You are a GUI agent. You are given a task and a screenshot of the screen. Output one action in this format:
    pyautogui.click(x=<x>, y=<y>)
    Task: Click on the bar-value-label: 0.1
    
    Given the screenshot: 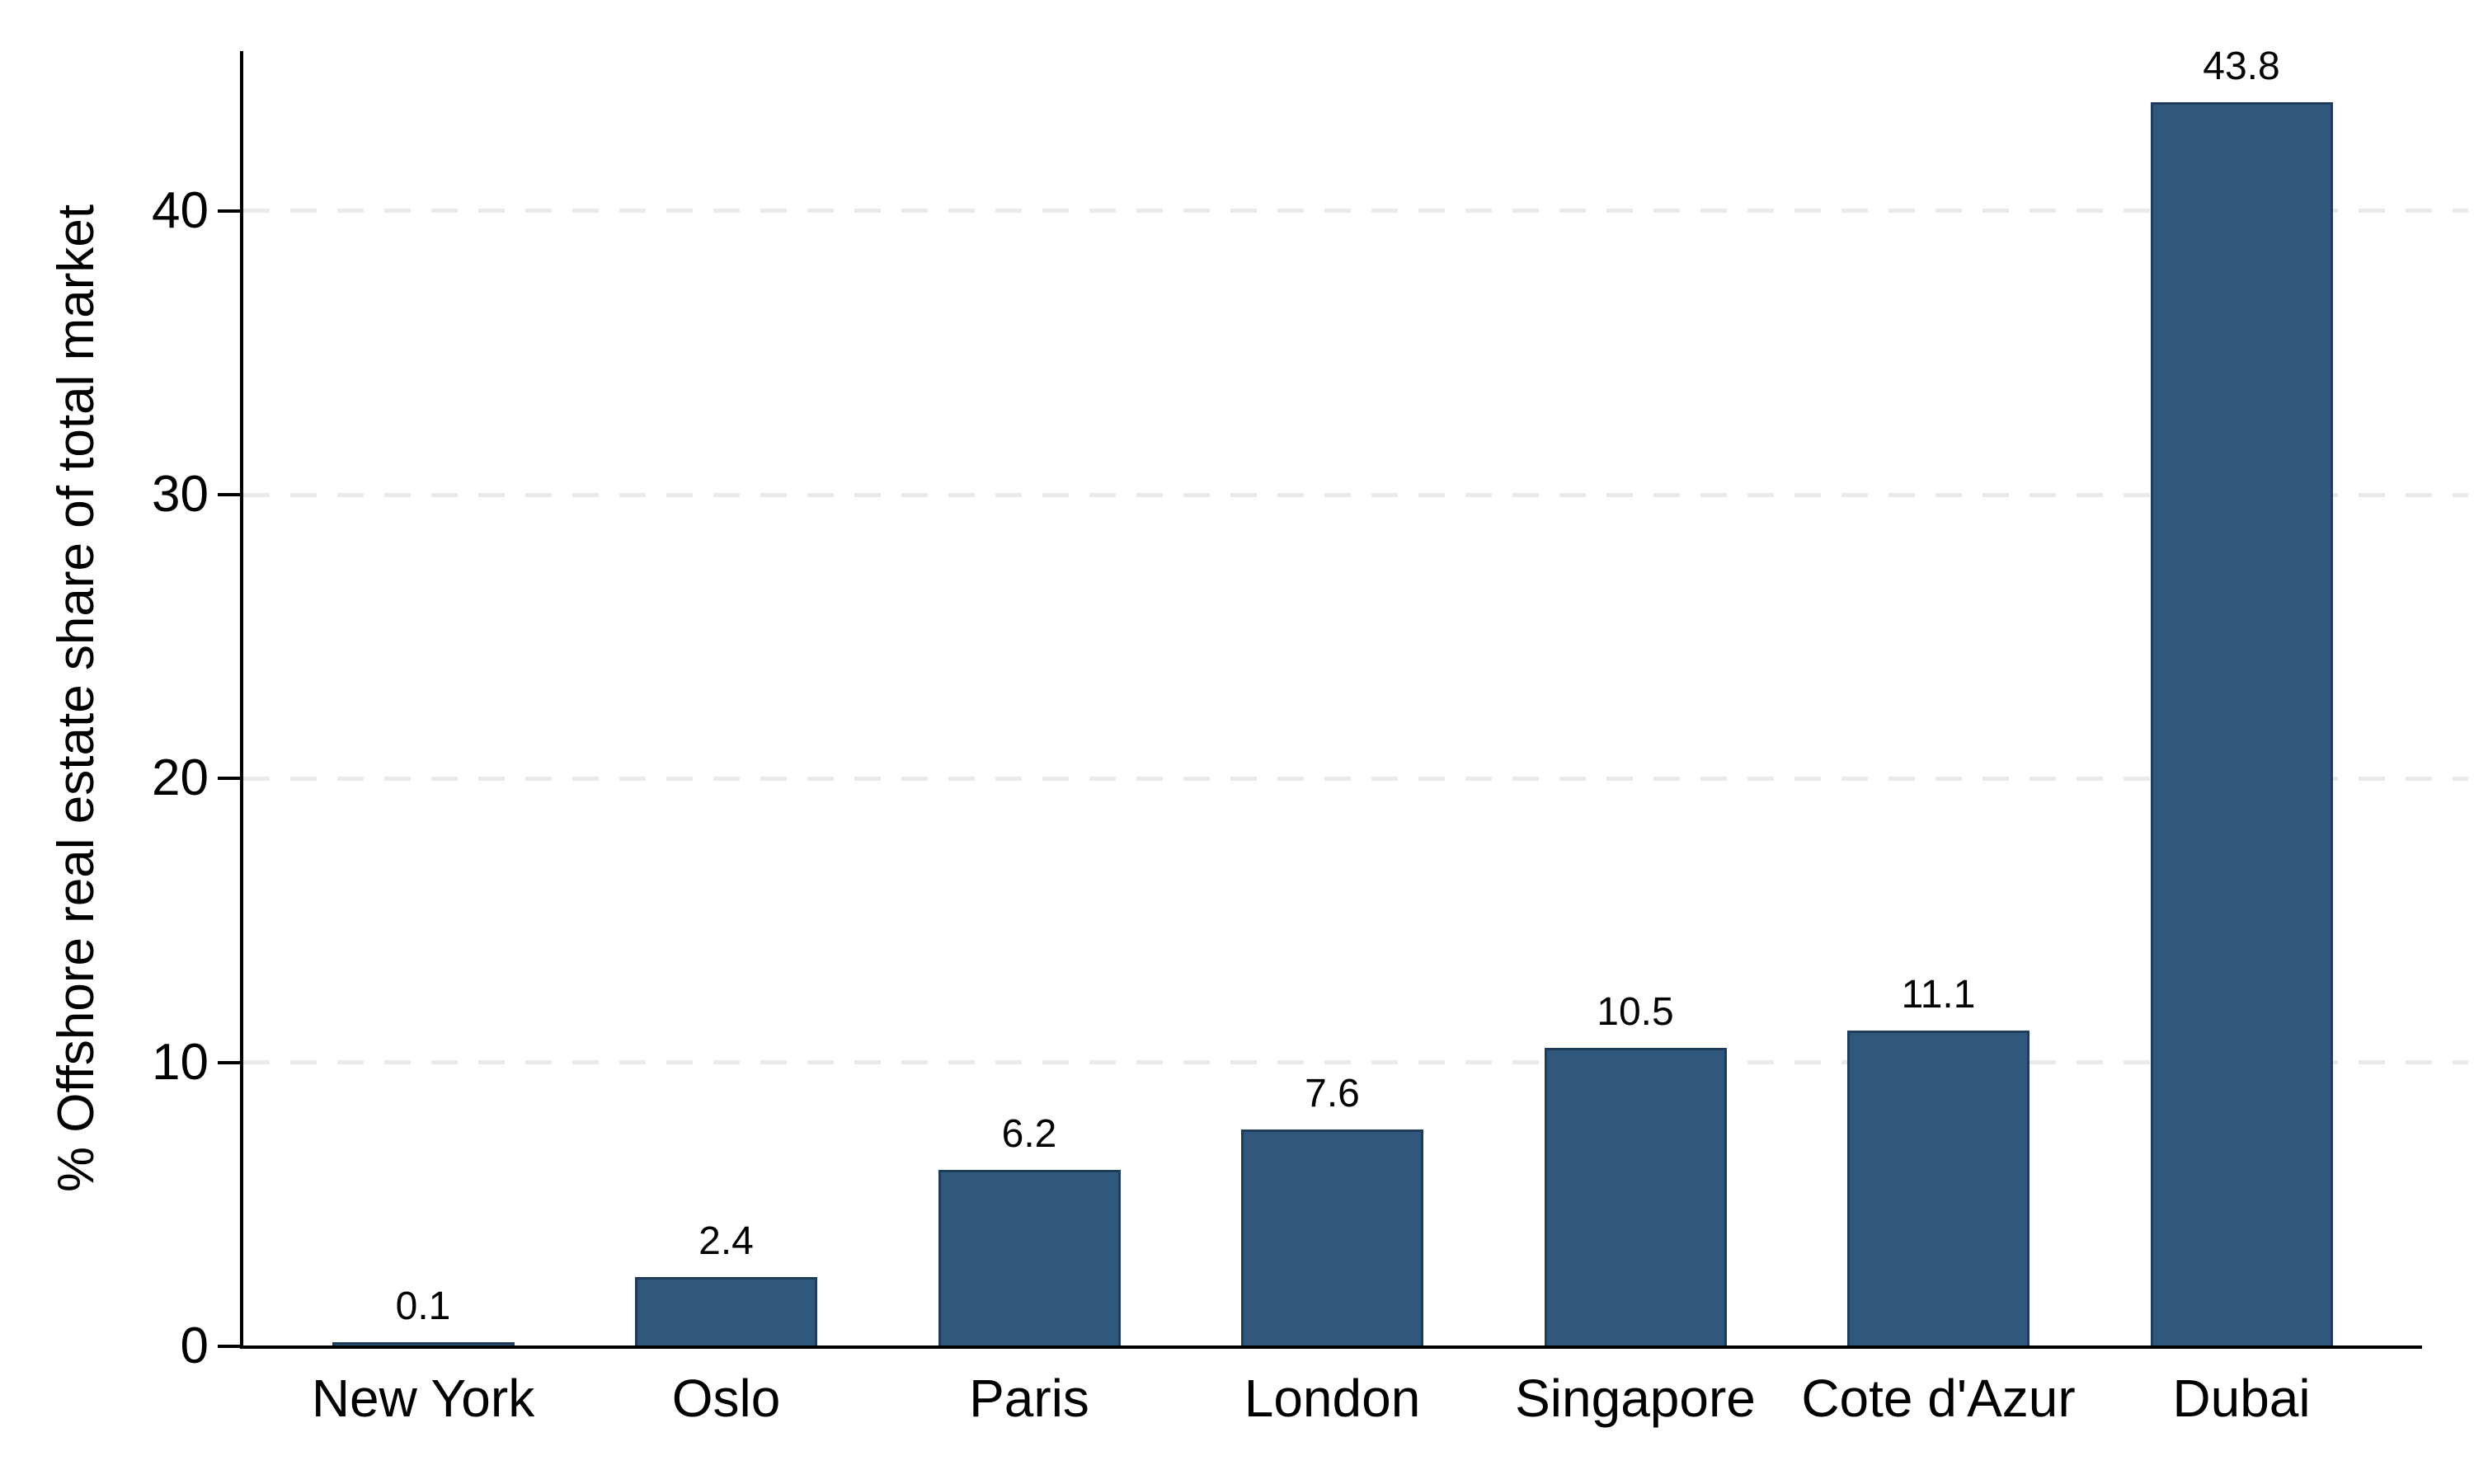 What is the action you would take?
    pyautogui.click(x=423, y=1306)
    